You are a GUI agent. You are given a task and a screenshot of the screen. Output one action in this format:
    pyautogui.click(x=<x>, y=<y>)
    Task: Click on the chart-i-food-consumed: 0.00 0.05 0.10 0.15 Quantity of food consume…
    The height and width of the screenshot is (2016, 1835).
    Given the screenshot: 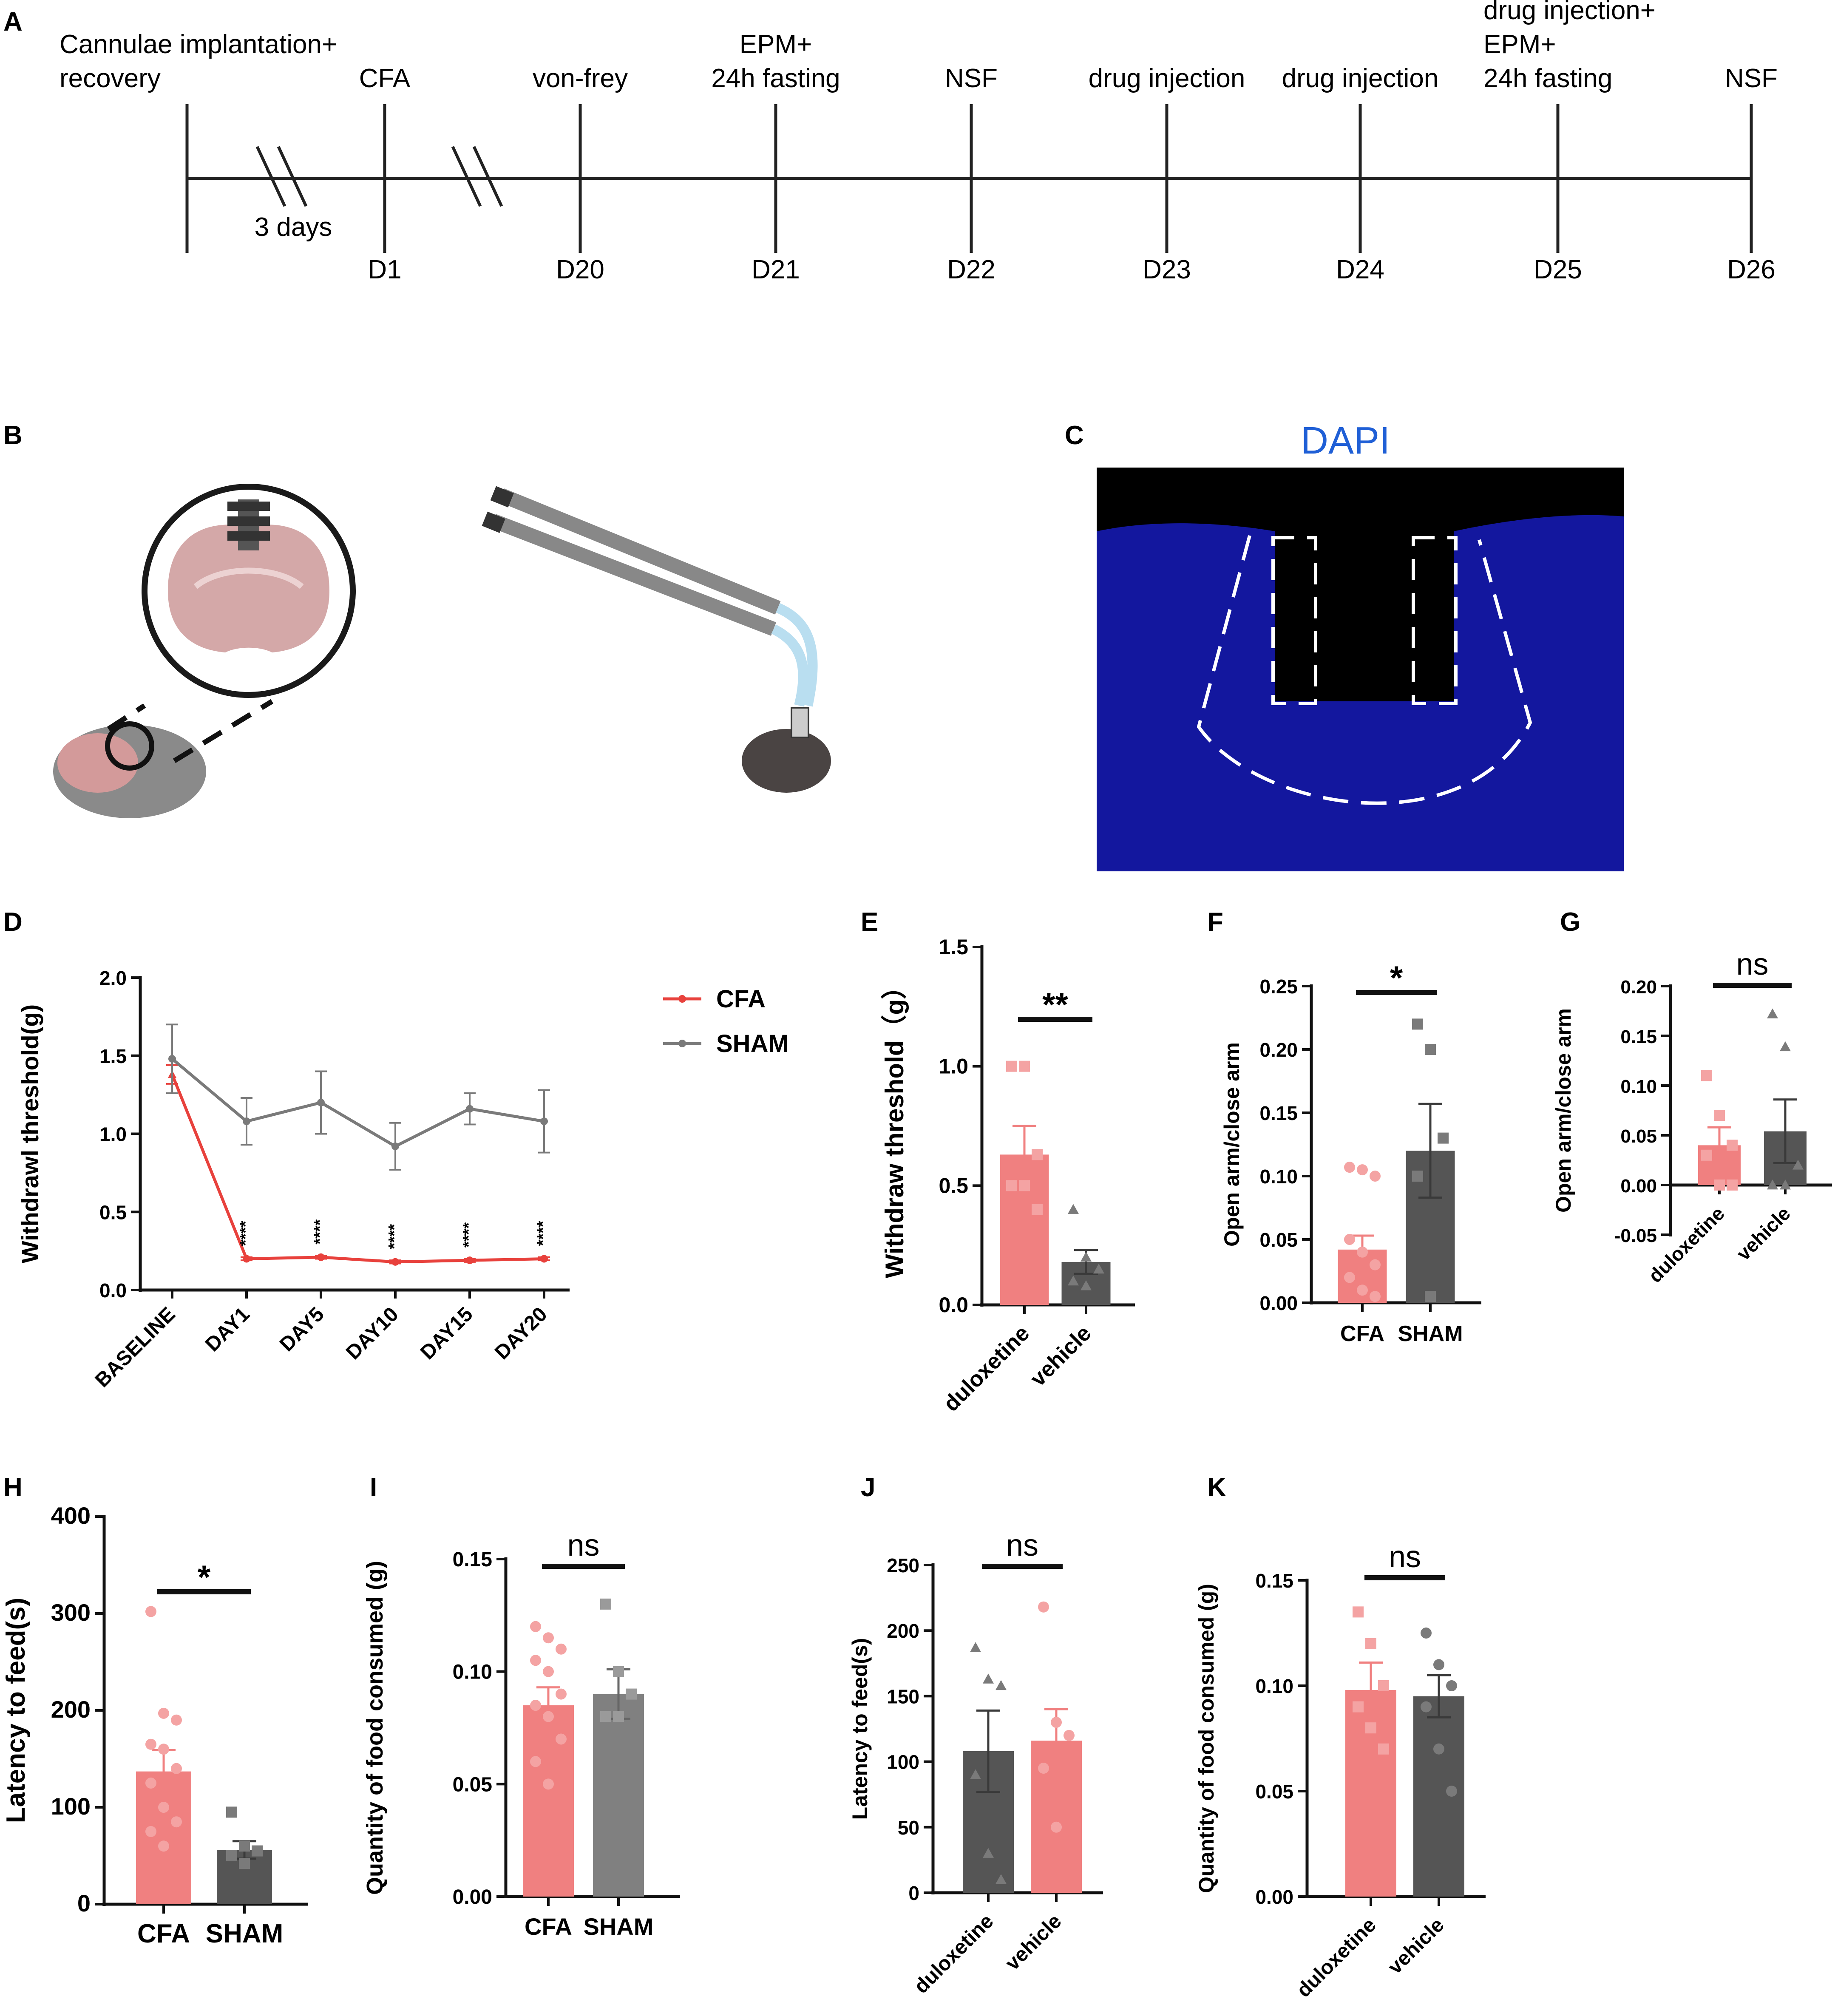 What is the action you would take?
    pyautogui.click(x=521, y=1734)
    